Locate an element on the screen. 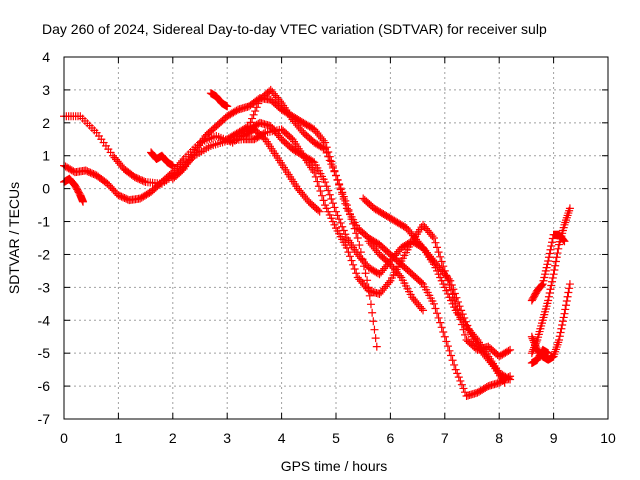 This screenshot has width=640, height=480. y-tick-labels: -7 -6 -5 -4 -3 -2 -1 0 1 2 3 4 is located at coordinates (44, 238).